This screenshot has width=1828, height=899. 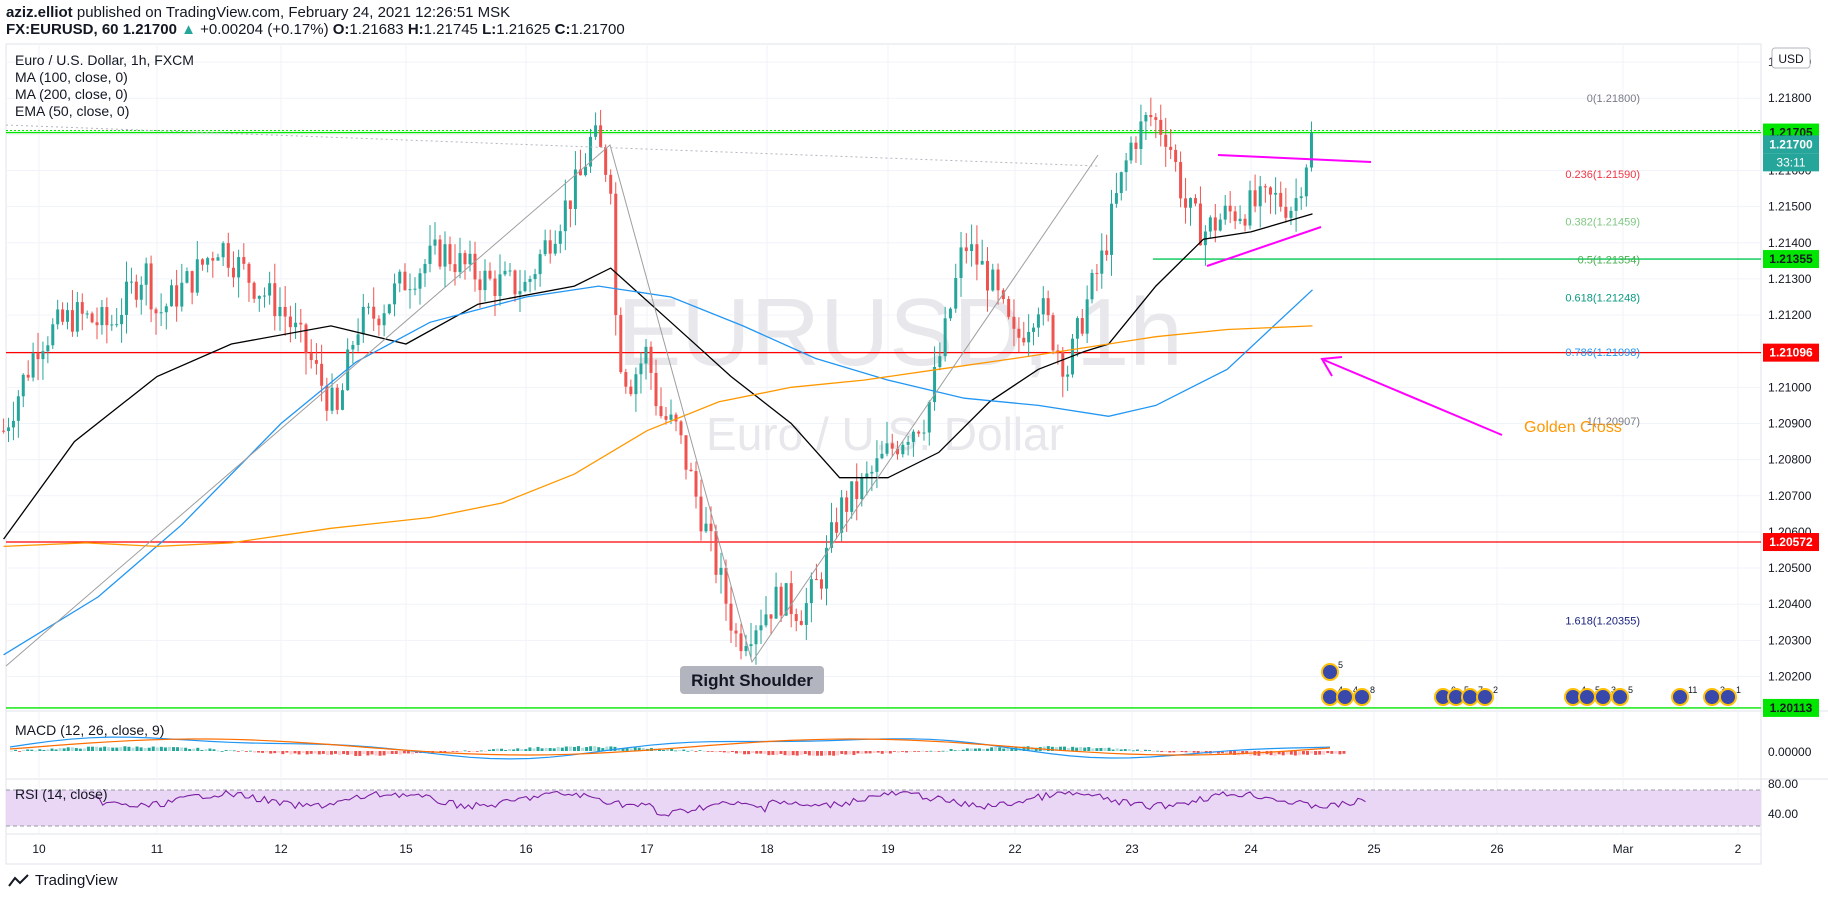 What do you see at coordinates (61, 794) in the screenshot?
I see `legend-rsi: RSI (14, close)` at bounding box center [61, 794].